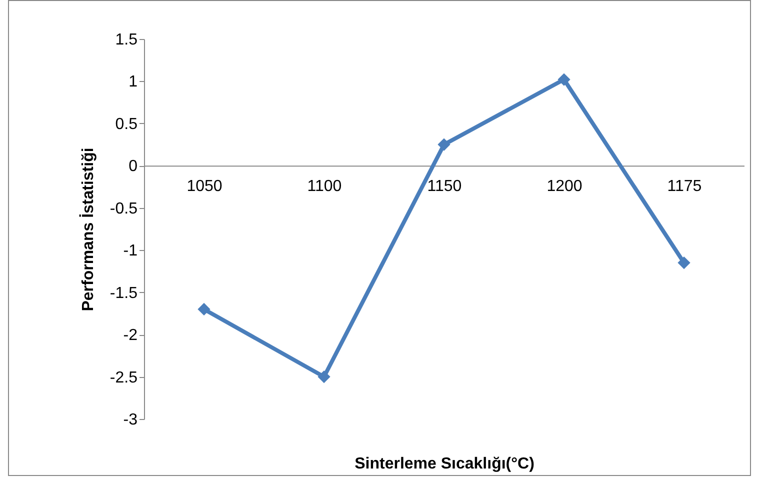 The width and height of the screenshot is (769, 489). What do you see at coordinates (444, 464) in the screenshot?
I see `x-axis-title: Sinterleme Sıcaklığı(°C)` at bounding box center [444, 464].